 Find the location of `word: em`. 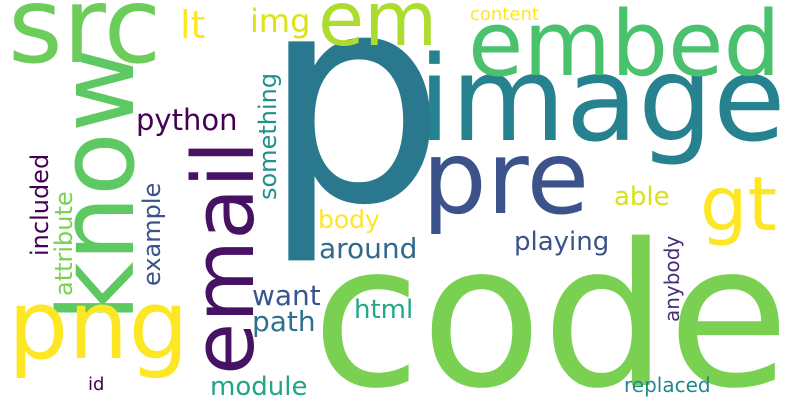

word: em is located at coordinates (377, 31).